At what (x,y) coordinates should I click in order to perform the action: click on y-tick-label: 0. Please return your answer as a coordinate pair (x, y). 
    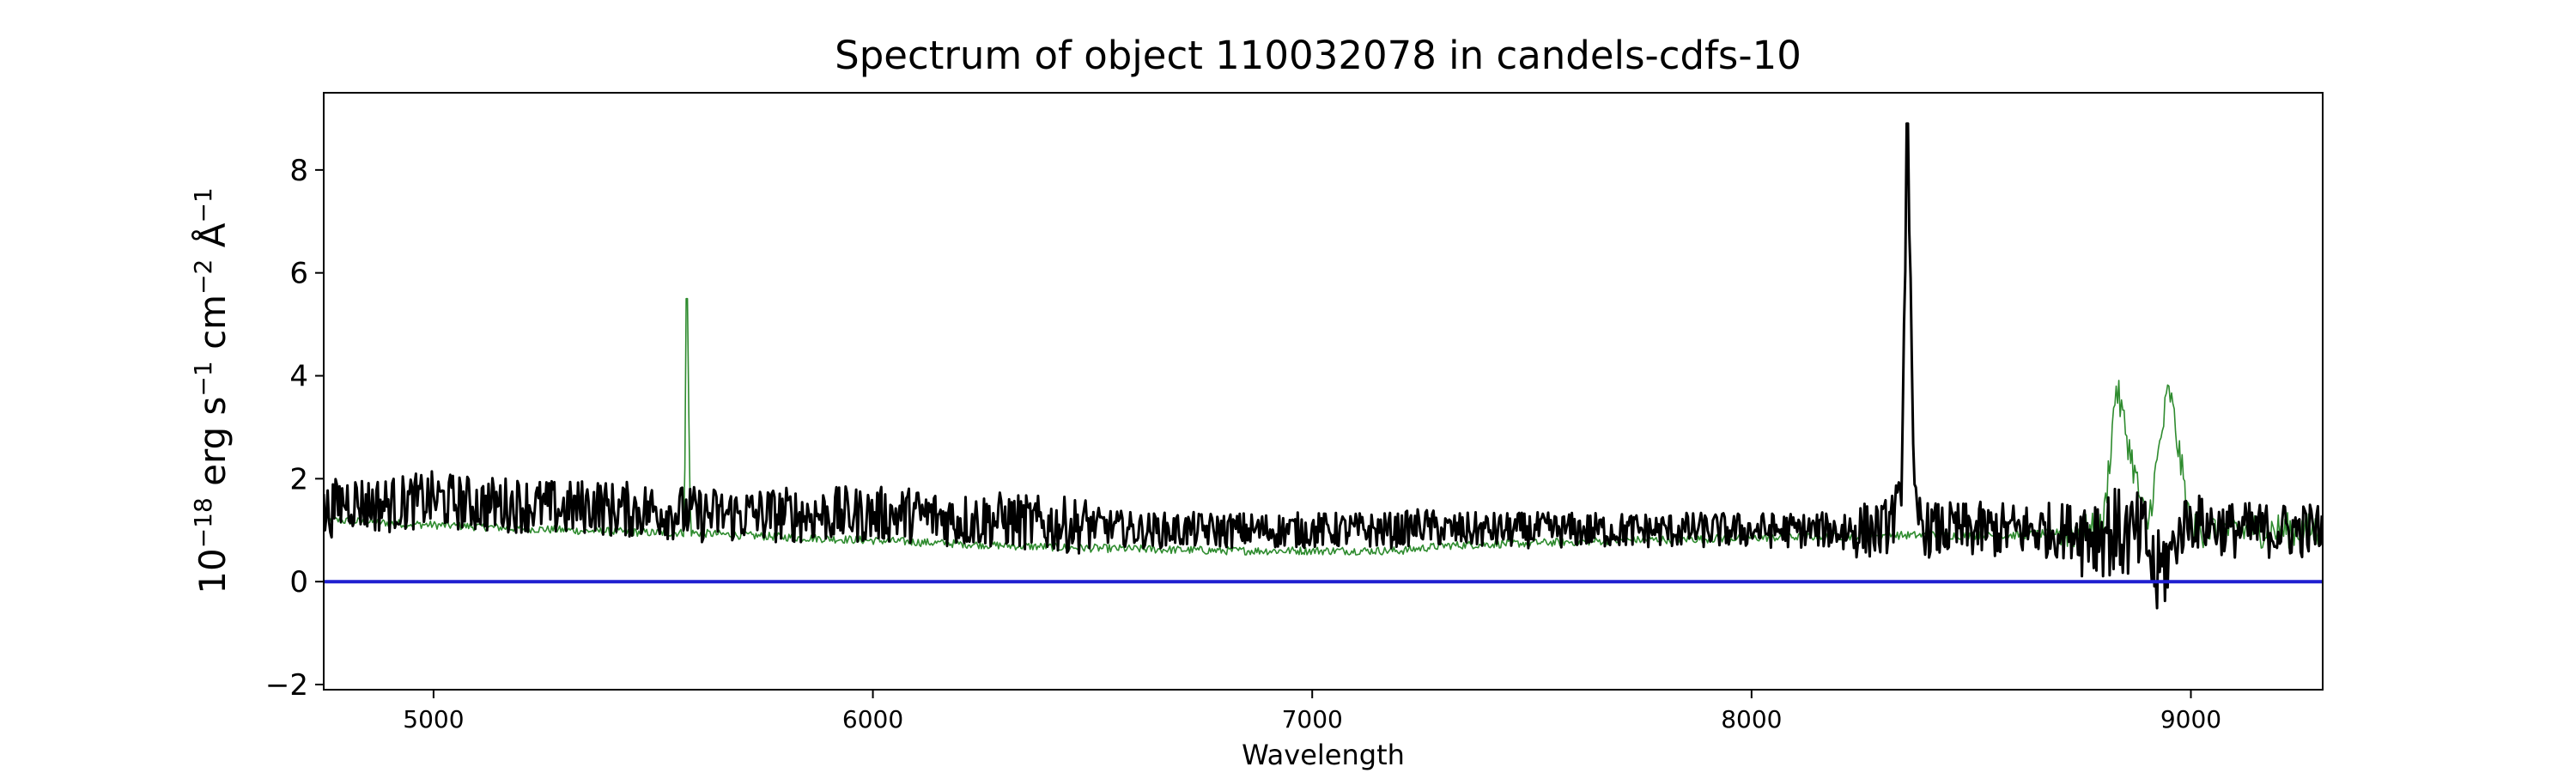
    Looking at the image, I should click on (298, 582).